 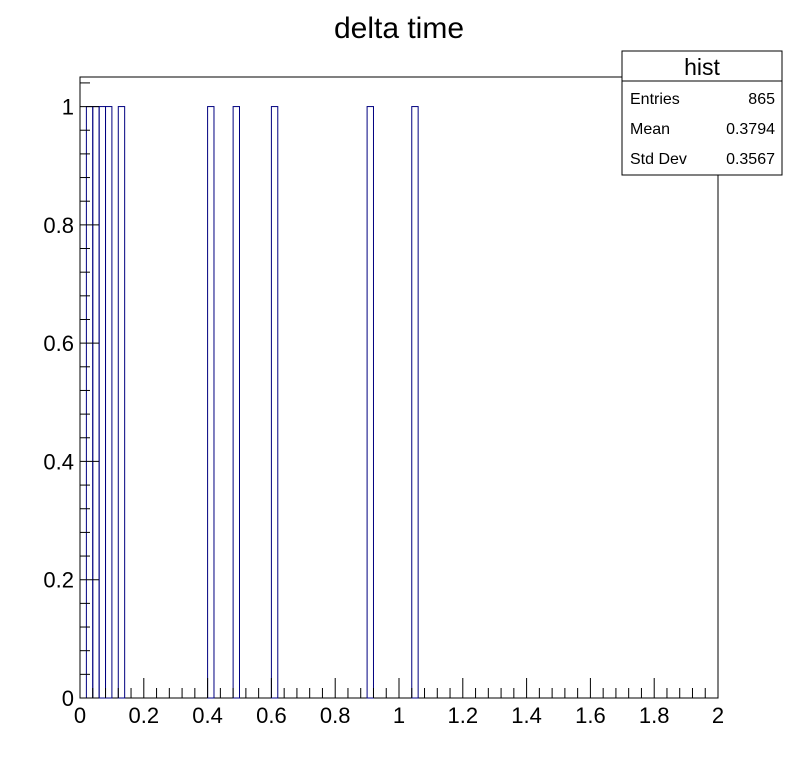 I want to click on stats-box-frame, so click(x=702, y=113).